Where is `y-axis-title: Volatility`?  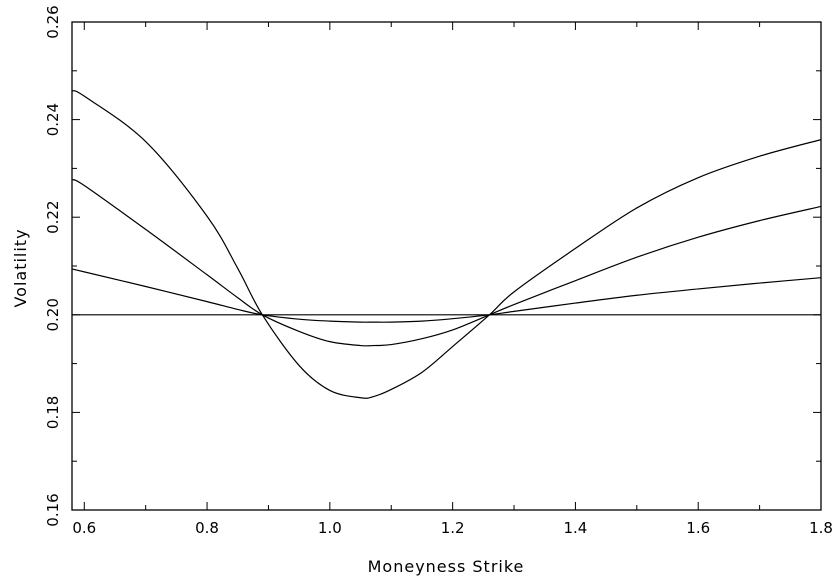 y-axis-title: Volatility is located at coordinates (20, 267).